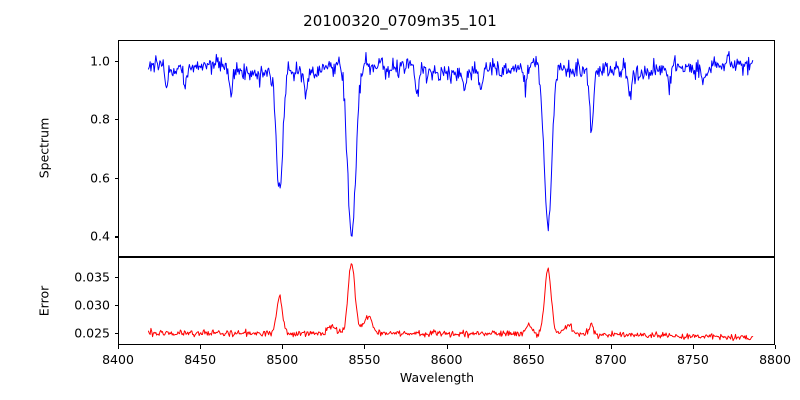 The height and width of the screenshot is (400, 800). What do you see at coordinates (528, 359) in the screenshot?
I see `wavelength-x-tick-label: 8650` at bounding box center [528, 359].